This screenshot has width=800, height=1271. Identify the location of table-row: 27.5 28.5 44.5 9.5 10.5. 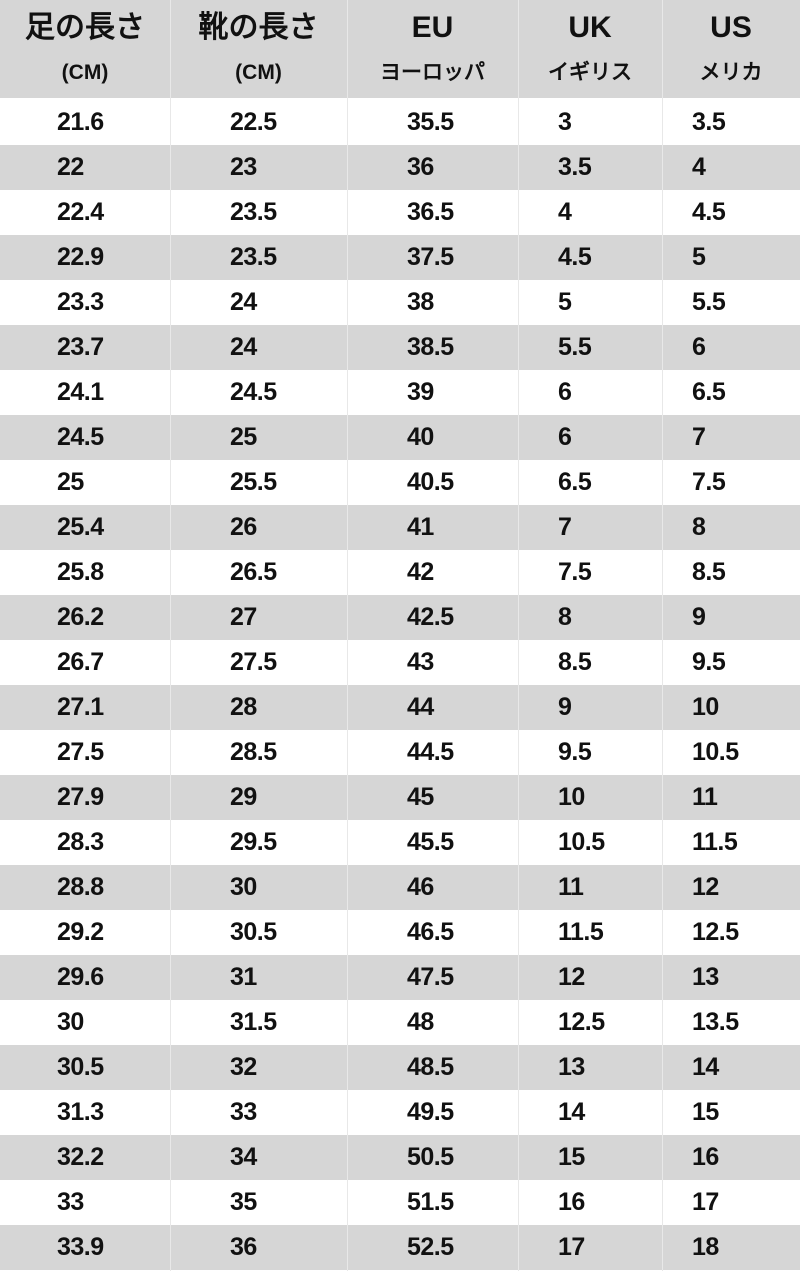
(400, 752).